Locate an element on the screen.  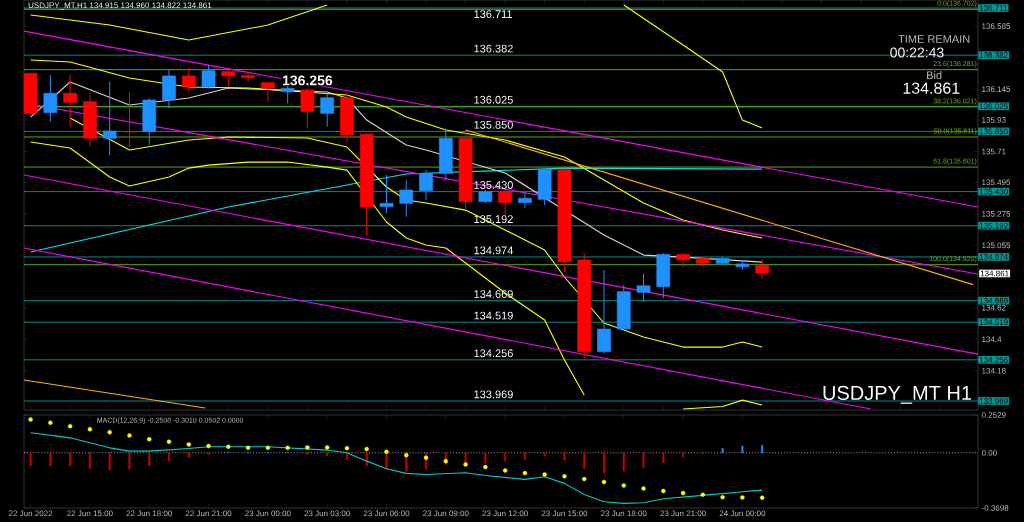
y-tick-label: -0.3698 is located at coordinates (995, 508).